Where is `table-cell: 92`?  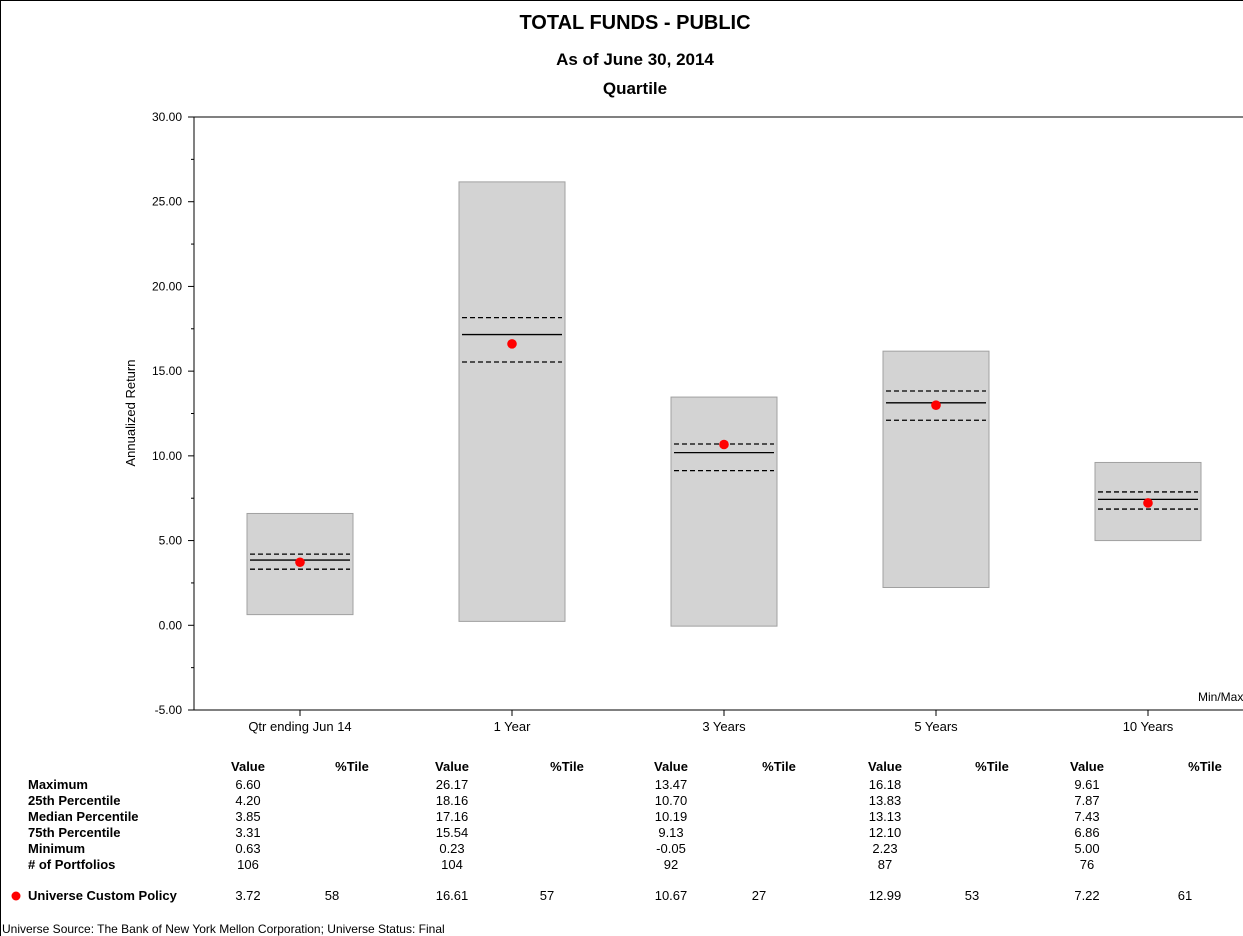 table-cell: 92 is located at coordinates (671, 864).